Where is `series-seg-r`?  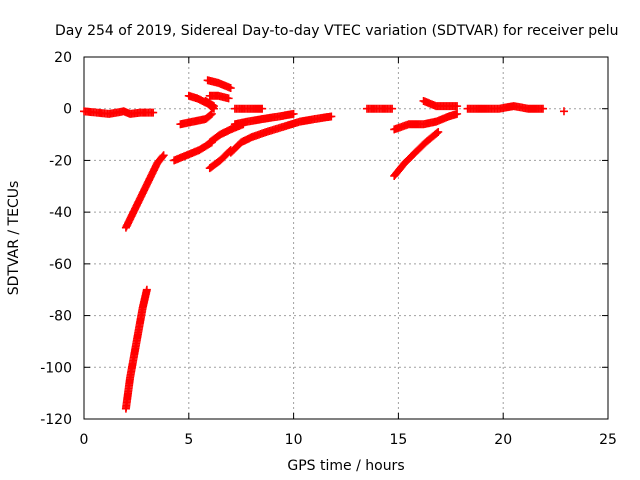
series-seg-r is located at coordinates (440, 103).